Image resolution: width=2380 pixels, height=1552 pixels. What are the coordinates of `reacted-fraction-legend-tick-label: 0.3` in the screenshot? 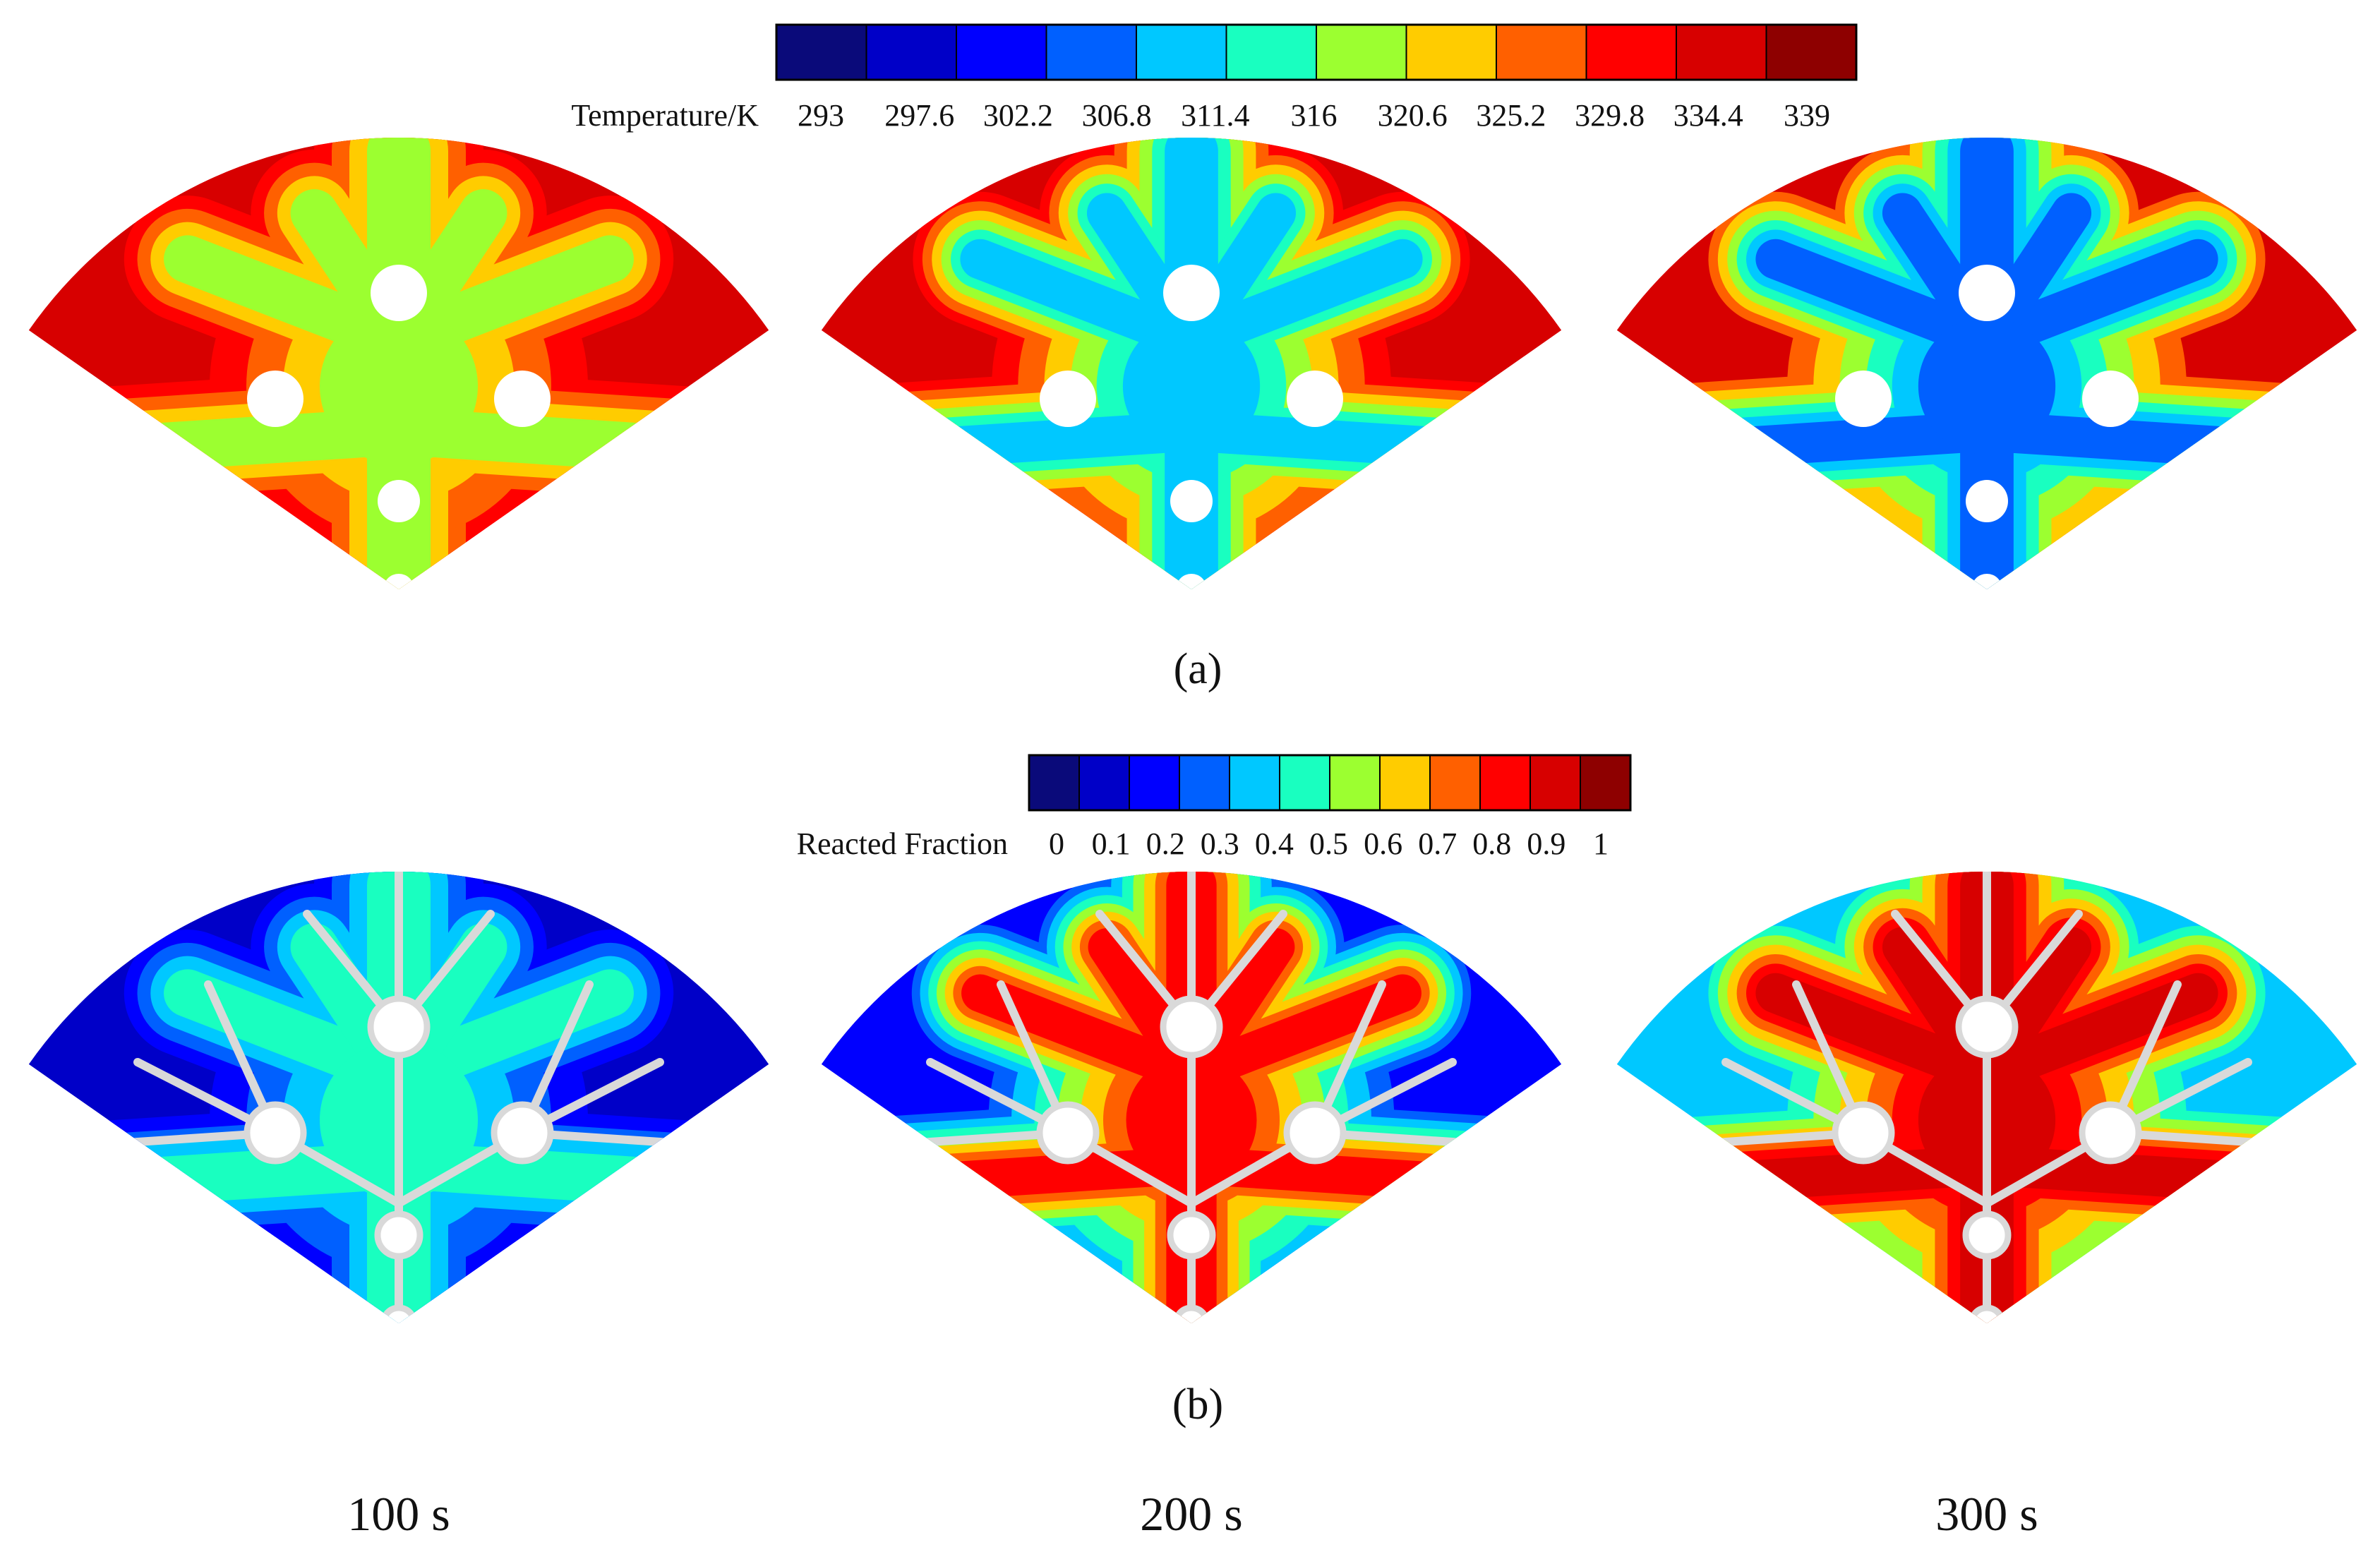 It's located at (1220, 844).